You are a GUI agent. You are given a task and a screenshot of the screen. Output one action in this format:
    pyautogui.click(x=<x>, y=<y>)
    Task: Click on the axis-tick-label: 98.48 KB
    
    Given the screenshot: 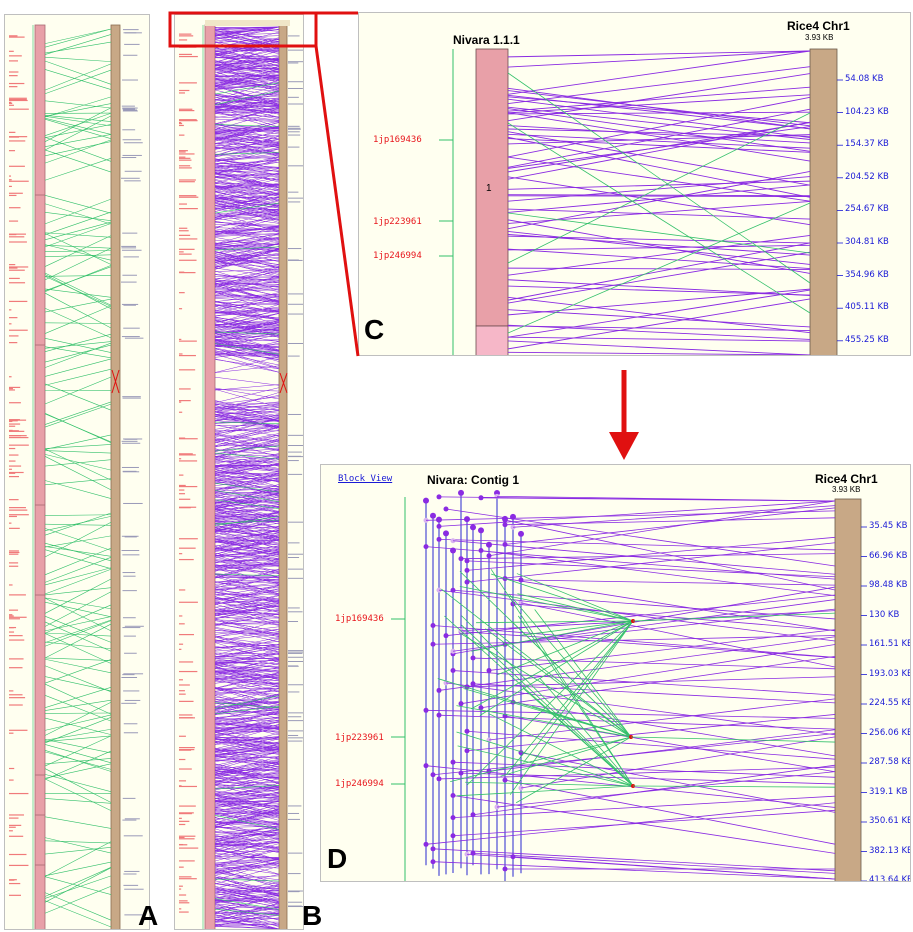 What is the action you would take?
    pyautogui.click(x=888, y=585)
    